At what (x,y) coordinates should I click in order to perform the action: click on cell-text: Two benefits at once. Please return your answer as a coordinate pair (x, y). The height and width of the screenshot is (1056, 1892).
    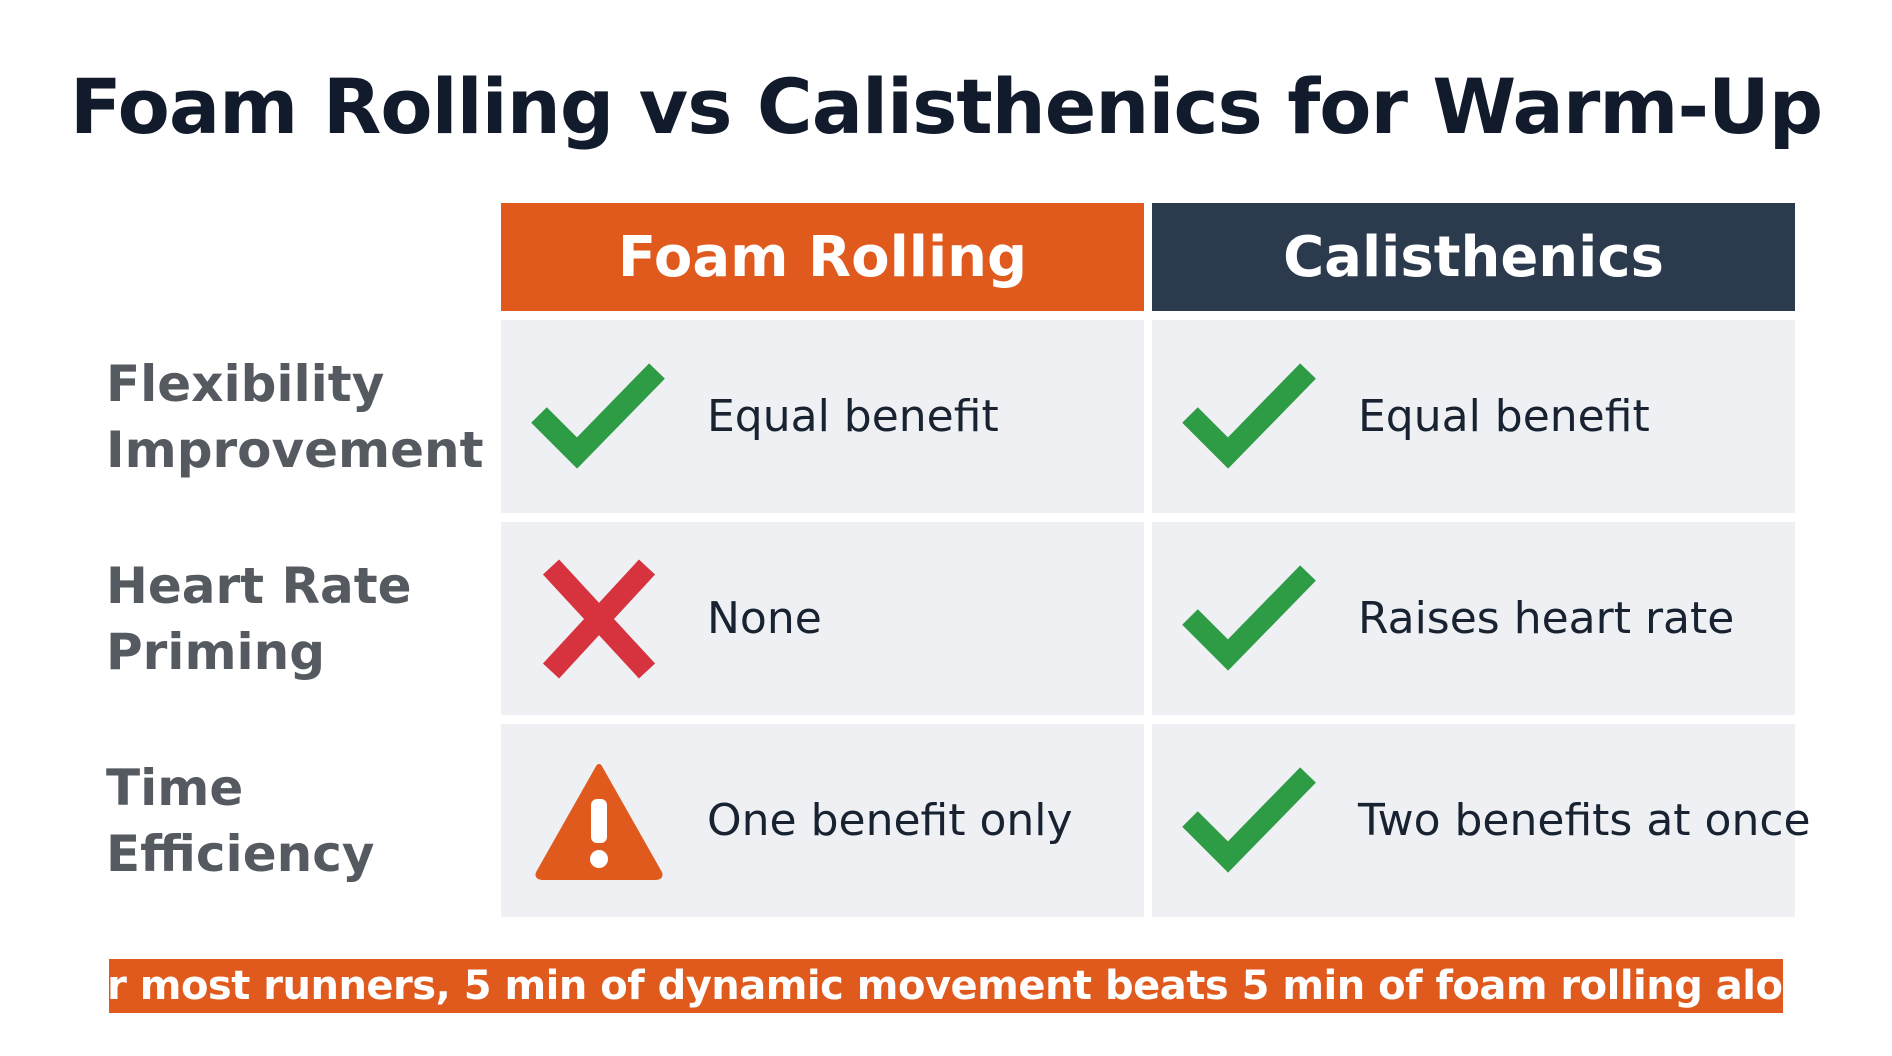
    Looking at the image, I should click on (1584, 820).